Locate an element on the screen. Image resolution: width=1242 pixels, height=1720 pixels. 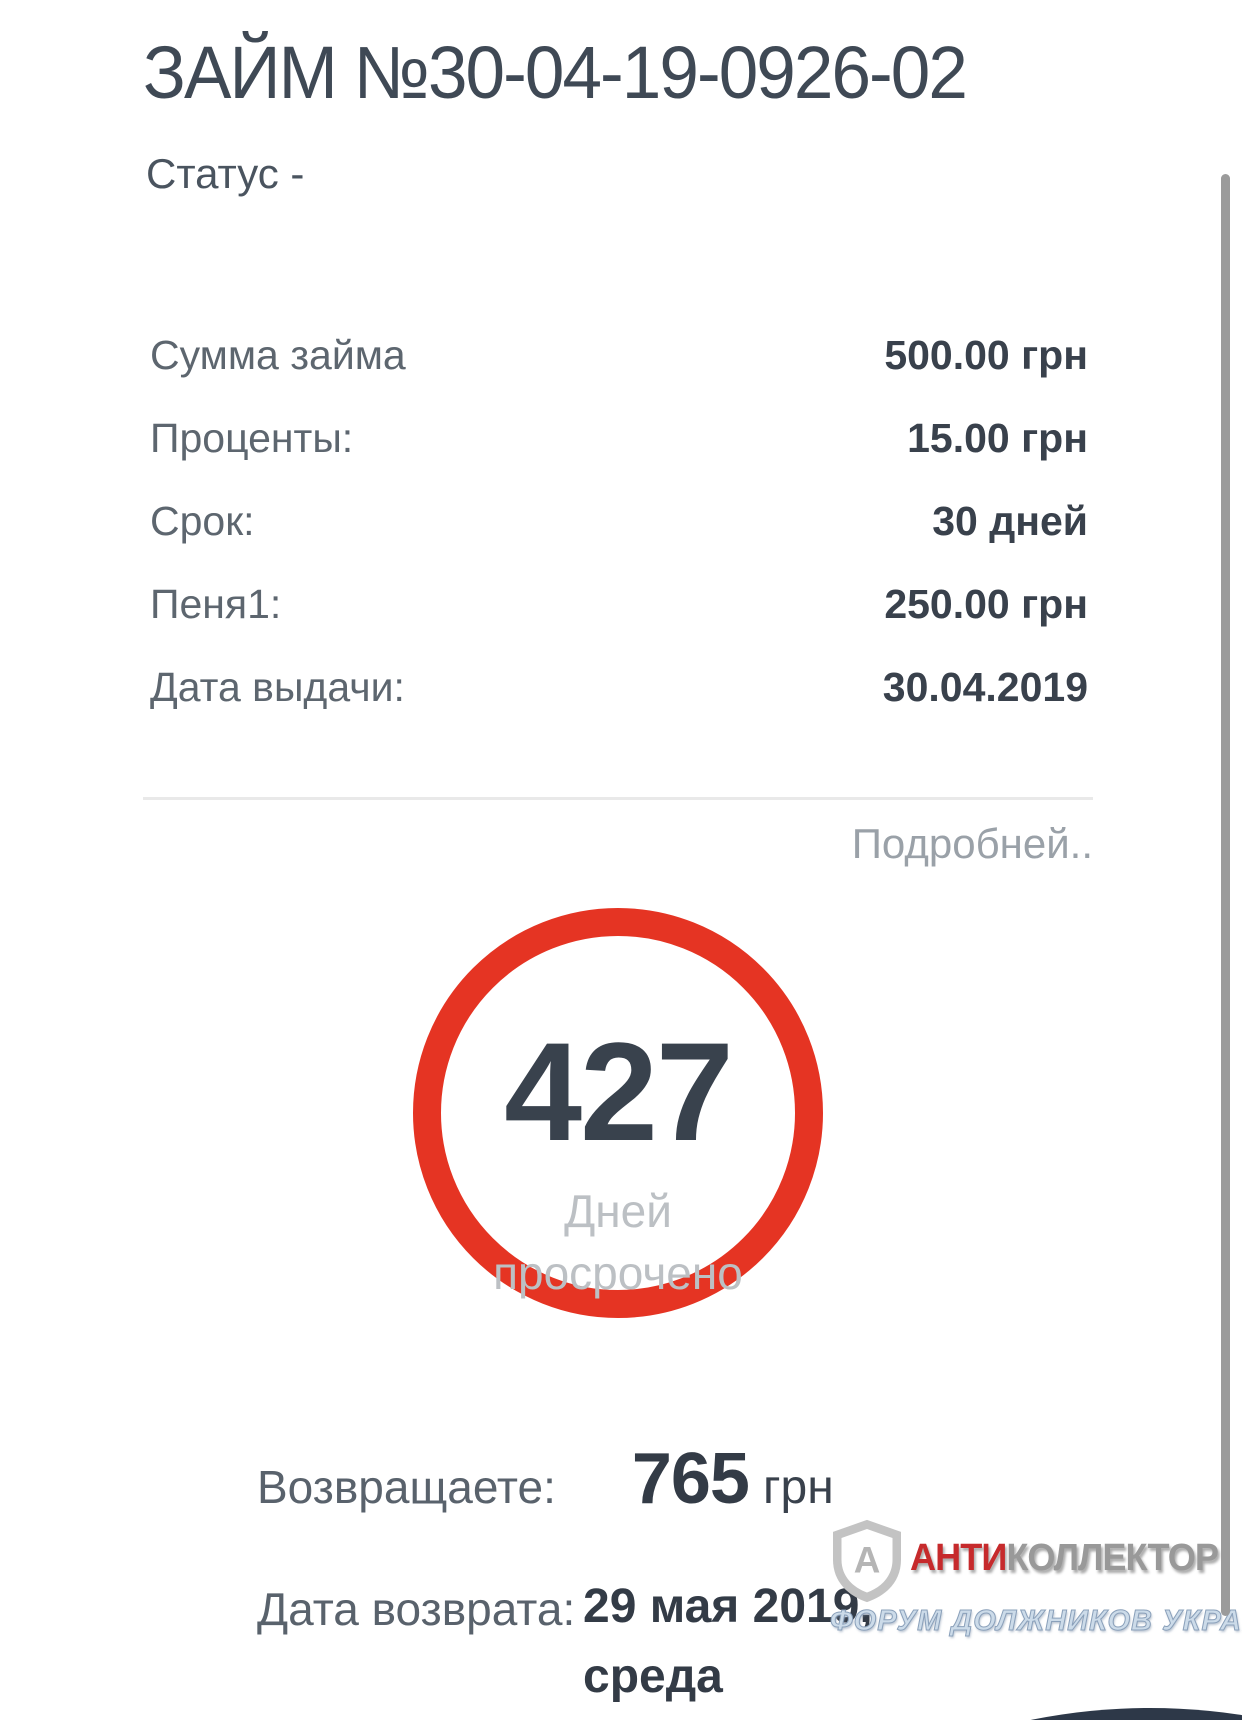
table-row: Сумма займа 500.00 грн is located at coordinates (619, 355).